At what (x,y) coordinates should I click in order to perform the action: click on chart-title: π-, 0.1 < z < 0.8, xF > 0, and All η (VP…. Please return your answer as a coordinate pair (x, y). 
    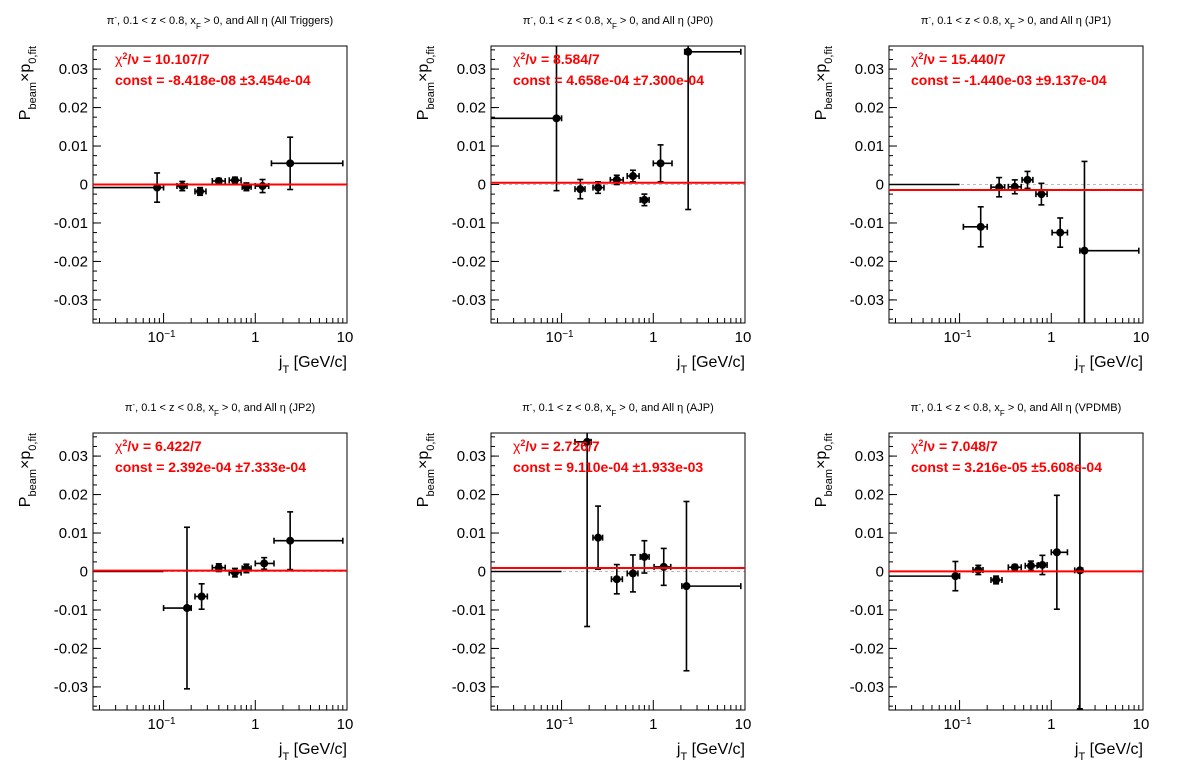
    Looking at the image, I should click on (1016, 409).